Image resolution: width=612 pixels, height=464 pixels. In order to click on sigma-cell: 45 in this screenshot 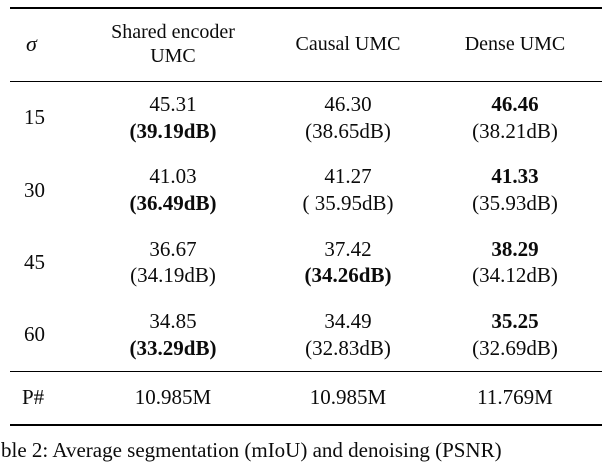, I will do `click(34, 261)`.